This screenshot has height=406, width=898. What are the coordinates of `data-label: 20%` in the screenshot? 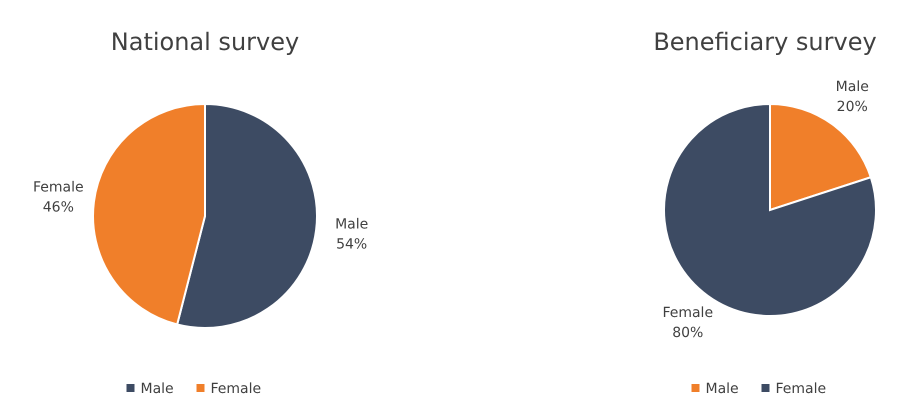 It's located at (852, 106).